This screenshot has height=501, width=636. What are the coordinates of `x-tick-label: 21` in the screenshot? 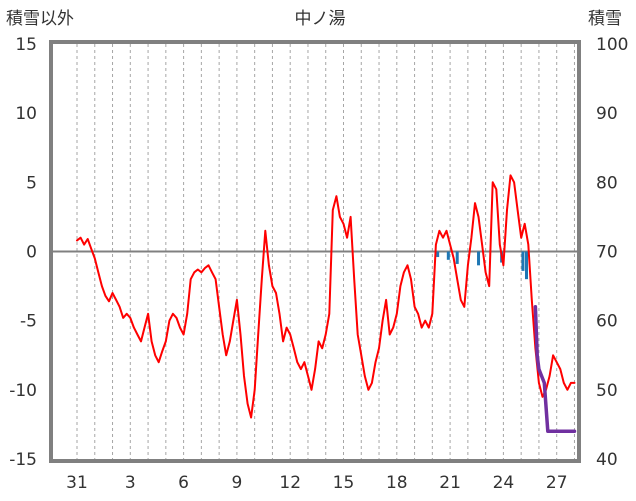 It's located at (450, 483).